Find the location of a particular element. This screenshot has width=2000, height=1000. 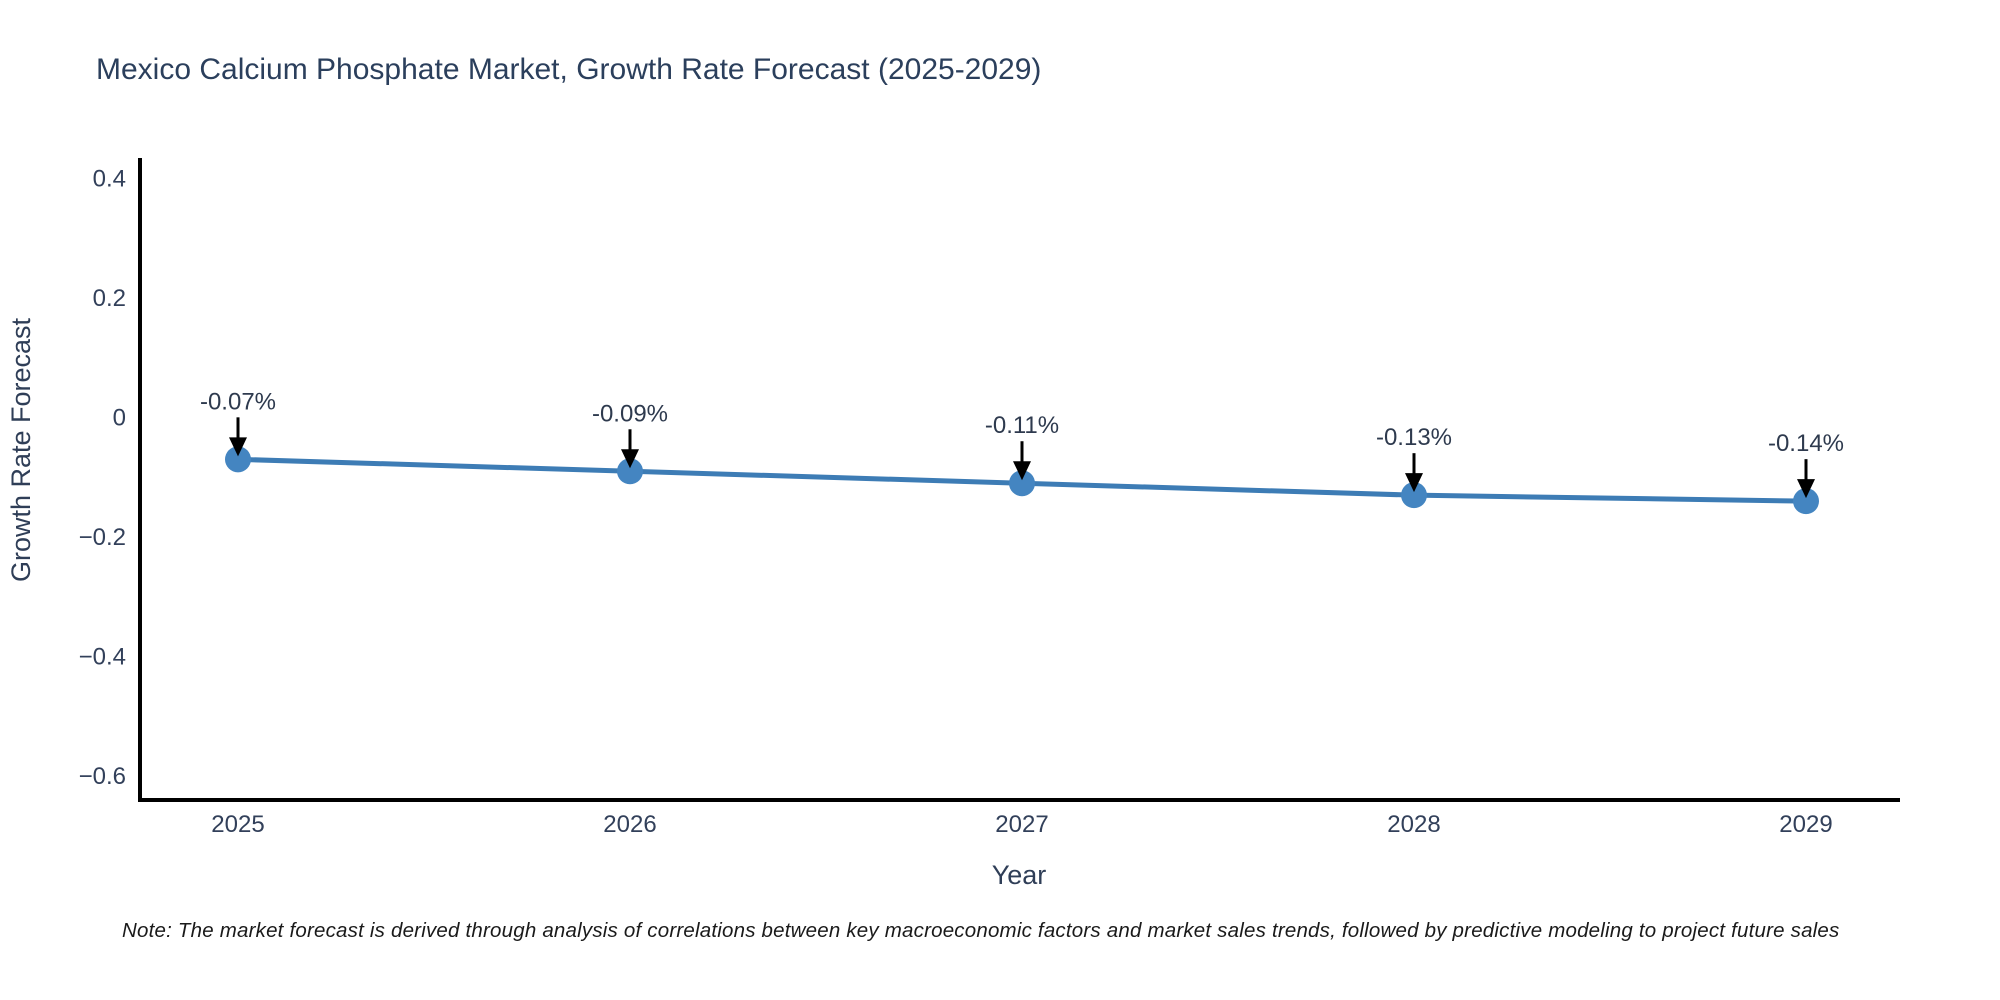

y-tick-label: −0.6 is located at coordinates (102, 776).